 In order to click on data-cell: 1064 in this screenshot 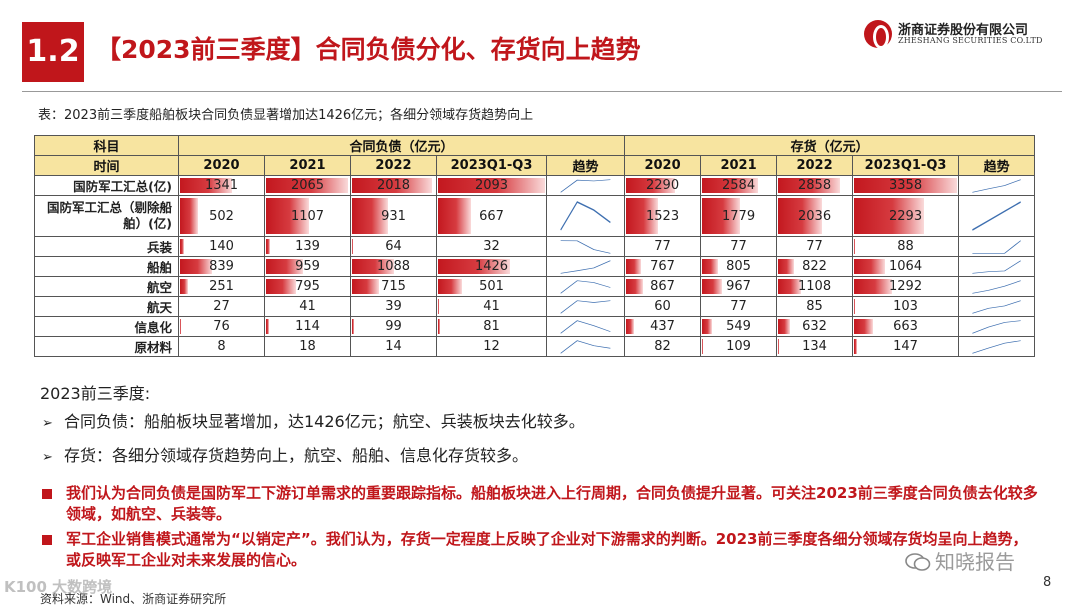, I will do `click(906, 266)`.